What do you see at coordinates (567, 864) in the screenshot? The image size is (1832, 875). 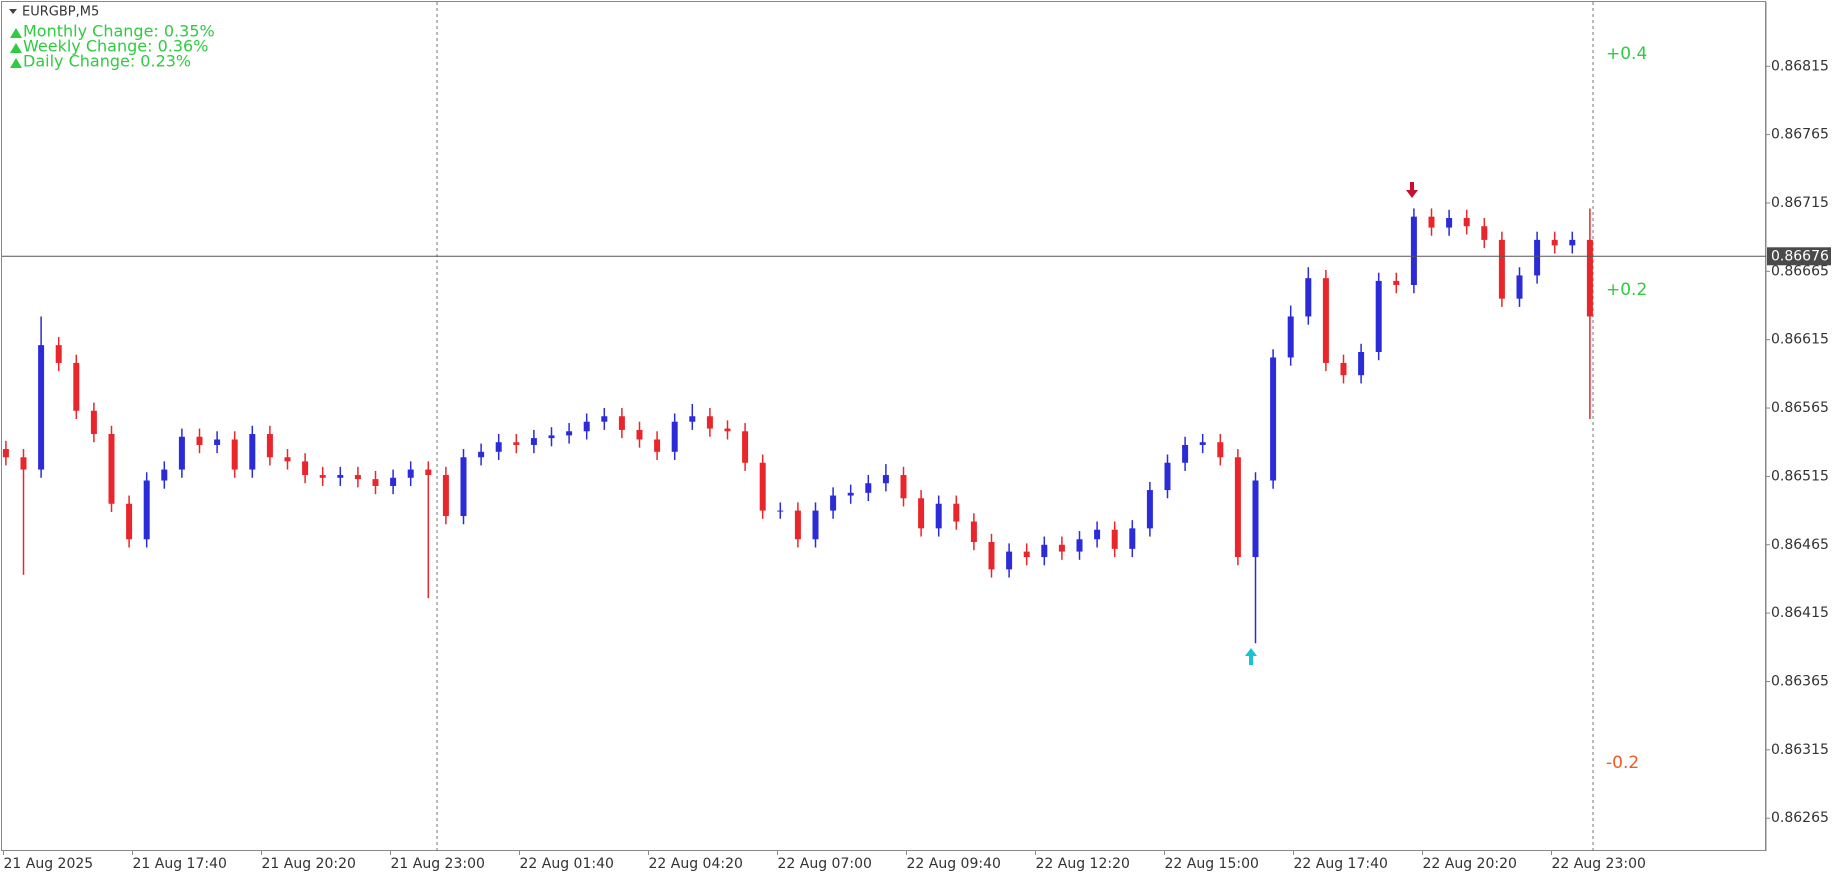 I see `x-tick-label: 22 Aug 01:40` at bounding box center [567, 864].